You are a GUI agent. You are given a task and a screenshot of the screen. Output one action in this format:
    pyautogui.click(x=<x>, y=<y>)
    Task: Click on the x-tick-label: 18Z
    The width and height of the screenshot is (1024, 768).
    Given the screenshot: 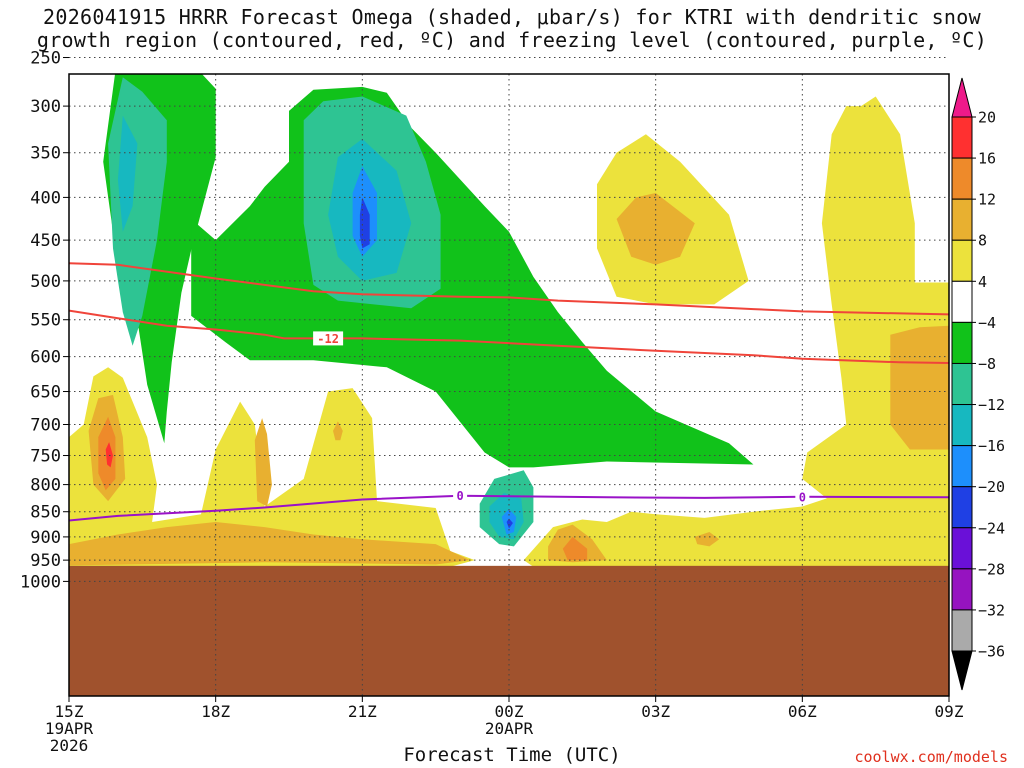 What is the action you would take?
    pyautogui.click(x=215, y=711)
    